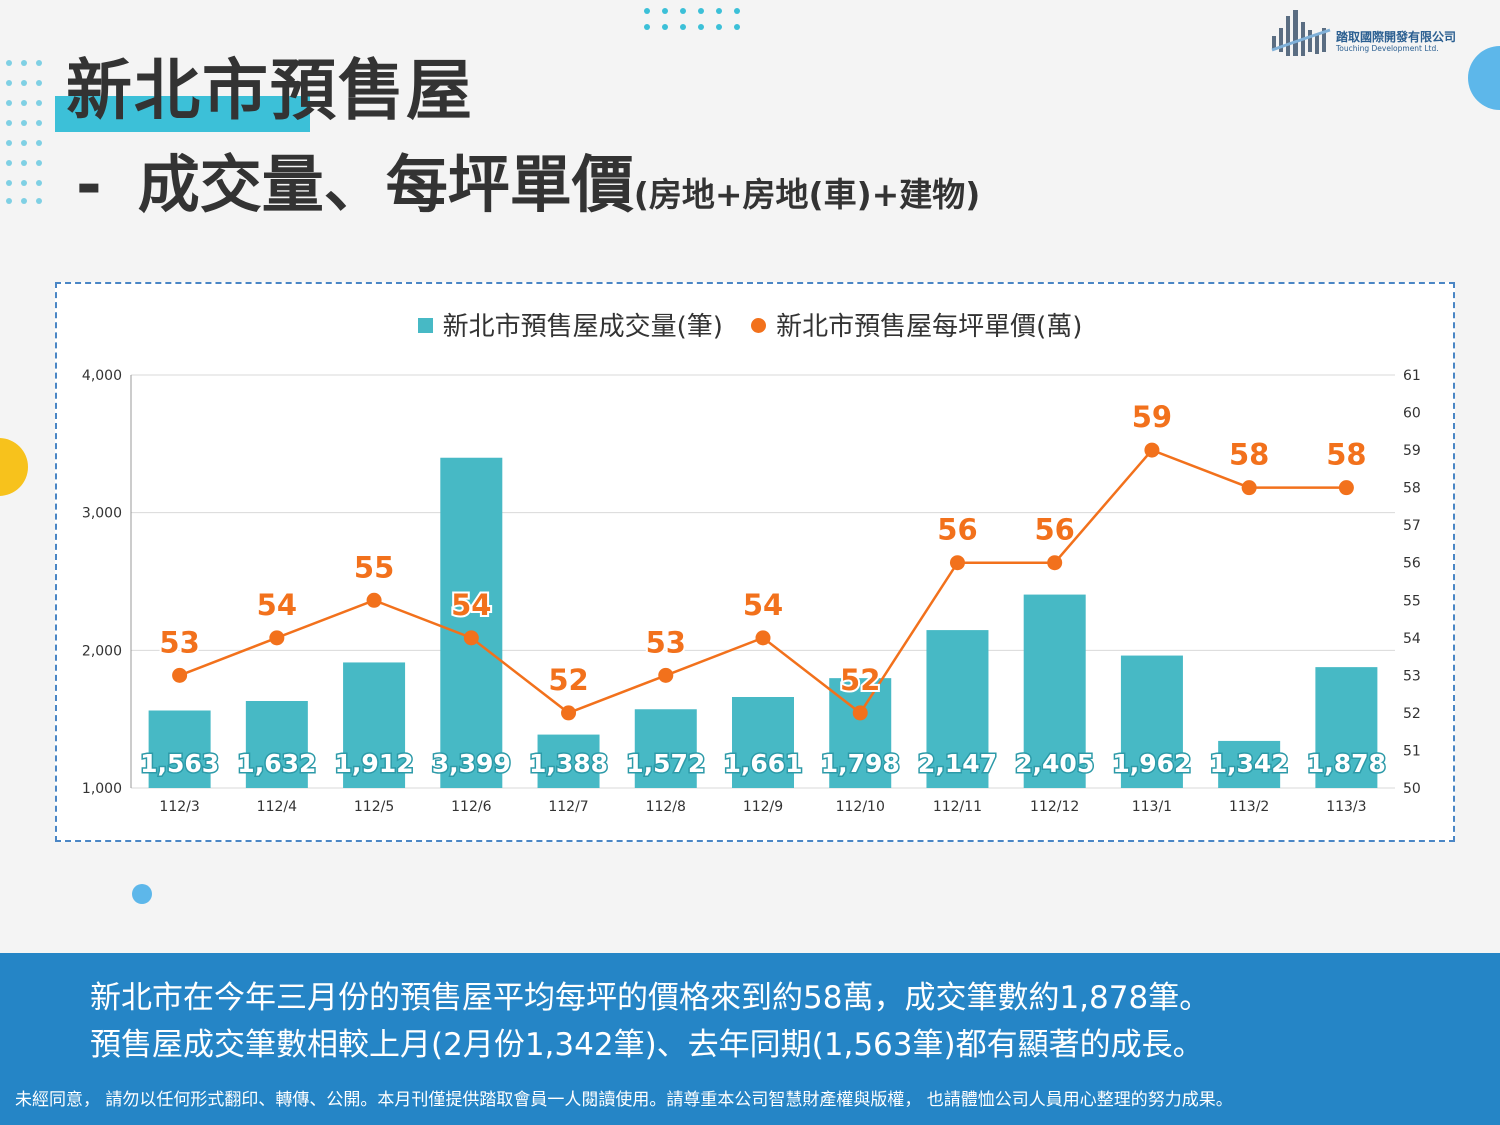  I want to click on right-axis-tick-label: 56, so click(1412, 564).